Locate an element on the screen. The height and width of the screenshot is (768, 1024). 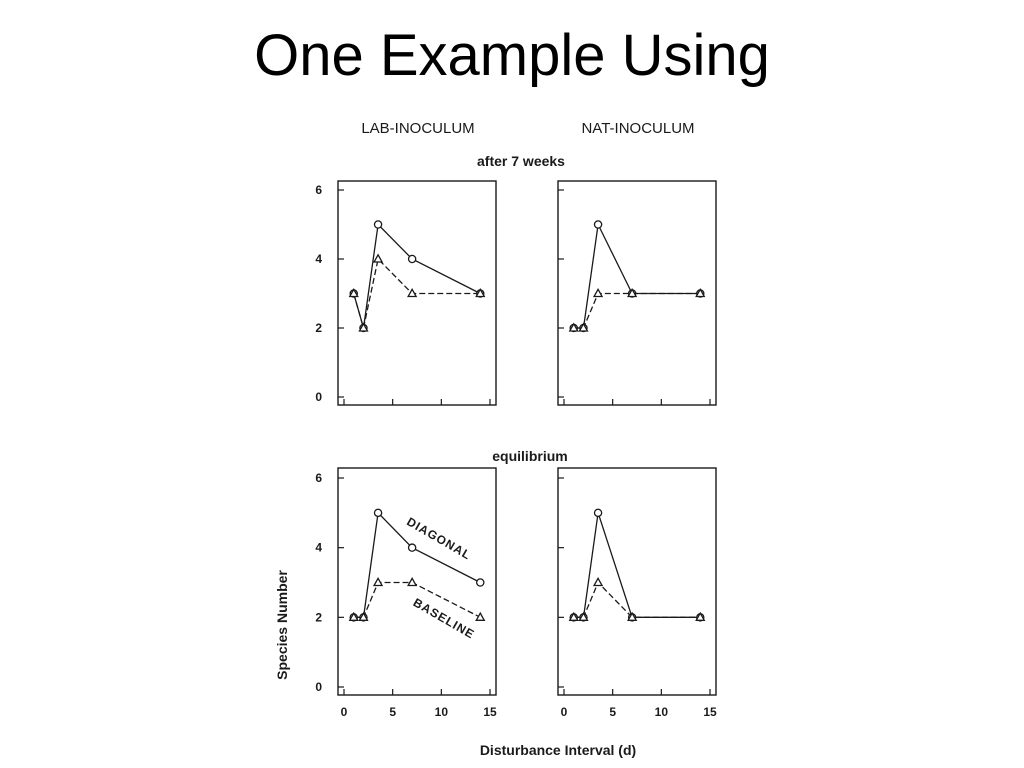
x-tick-label-lab-eq-0: 0 is located at coordinates (344, 712).